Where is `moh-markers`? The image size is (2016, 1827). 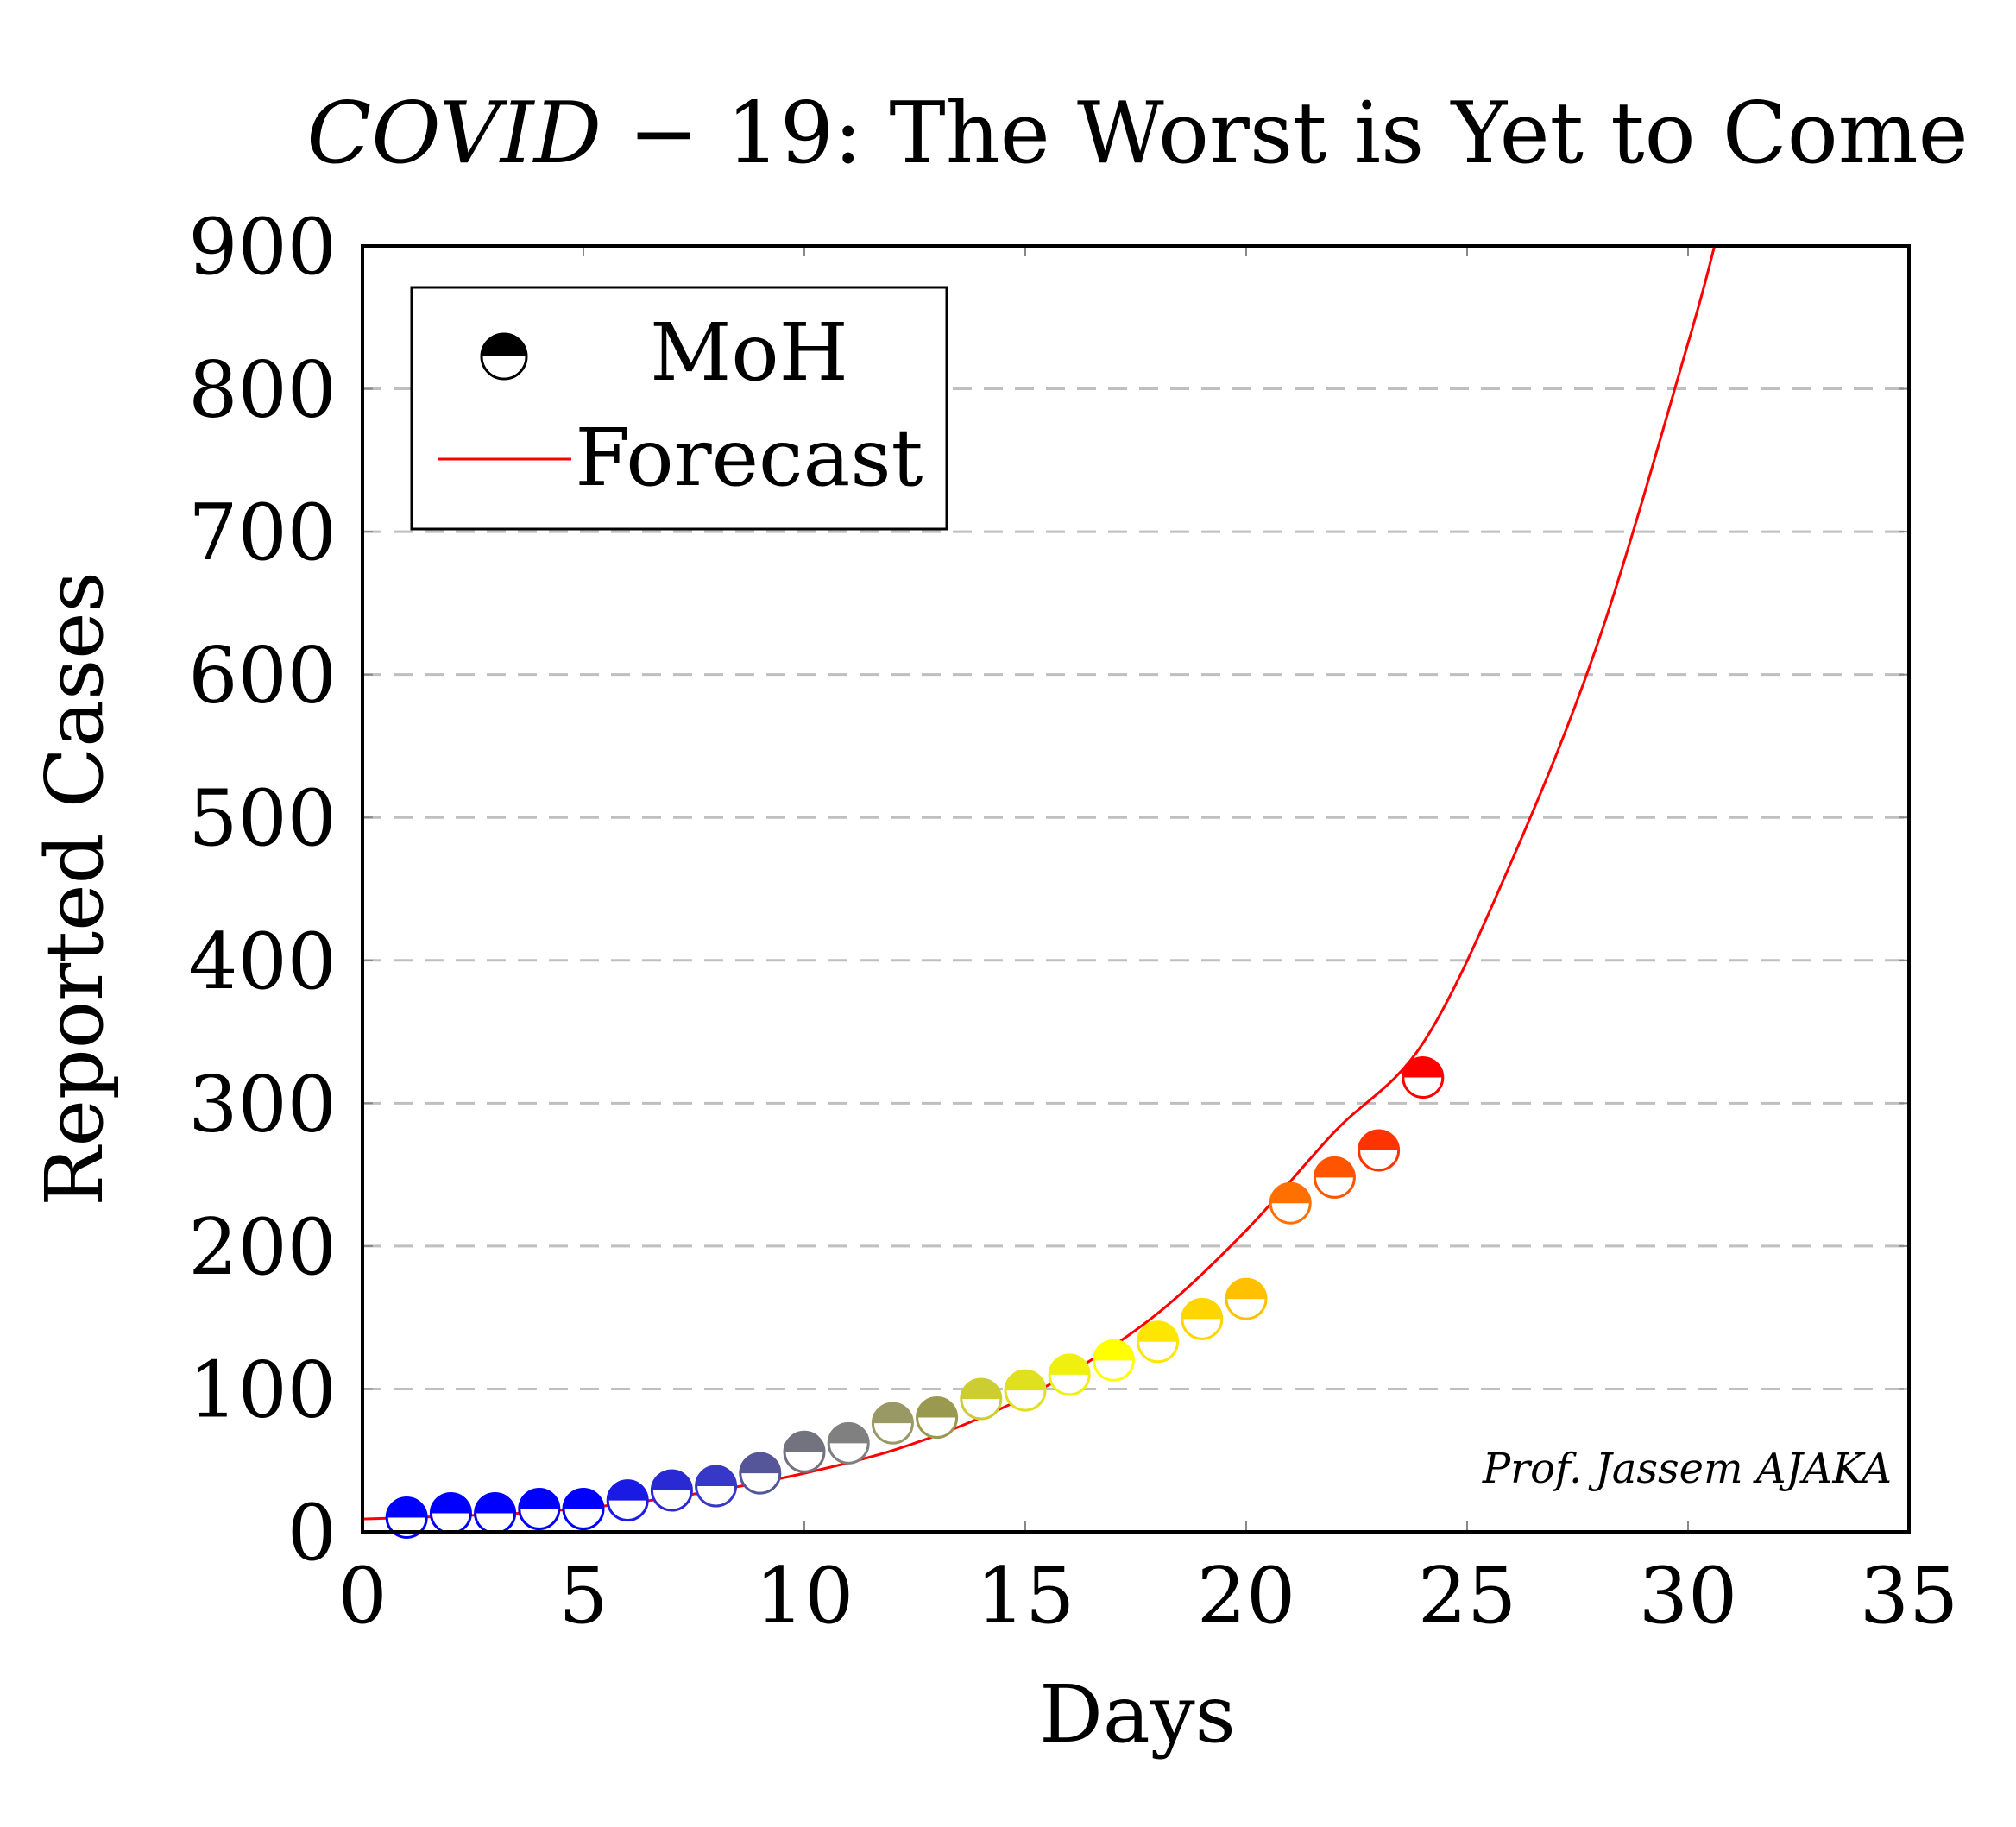 moh-markers is located at coordinates (915, 1298).